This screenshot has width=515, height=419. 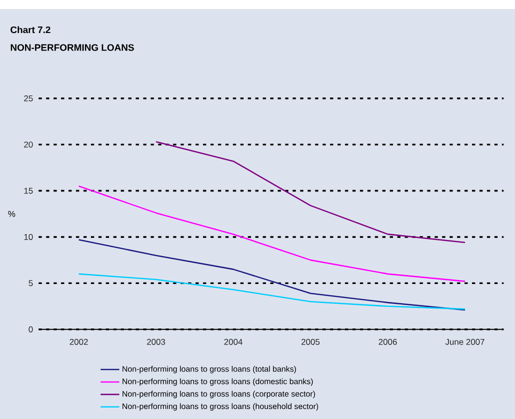 What do you see at coordinates (28, 98) in the screenshot?
I see `y-tick-label: 25` at bounding box center [28, 98].